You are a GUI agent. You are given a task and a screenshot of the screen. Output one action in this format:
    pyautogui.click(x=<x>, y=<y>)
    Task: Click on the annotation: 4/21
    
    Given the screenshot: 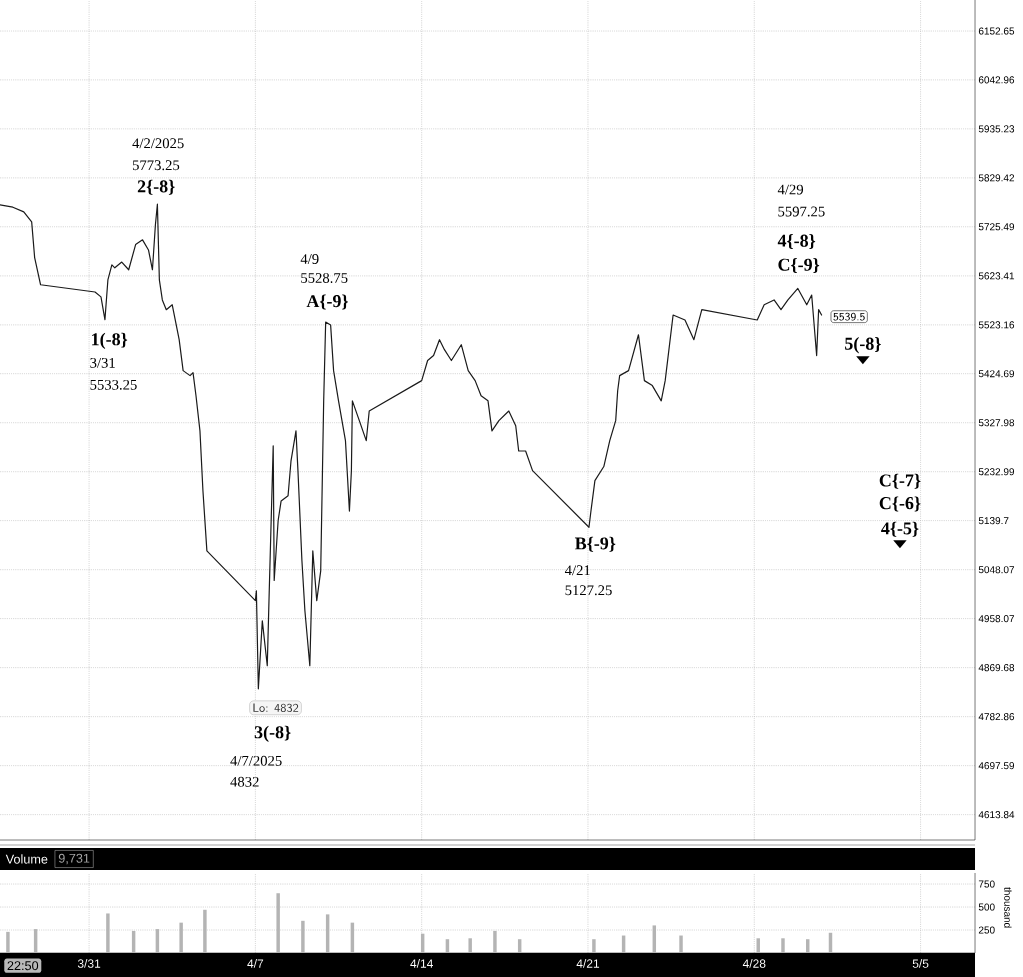 What is the action you would take?
    pyautogui.click(x=577, y=570)
    